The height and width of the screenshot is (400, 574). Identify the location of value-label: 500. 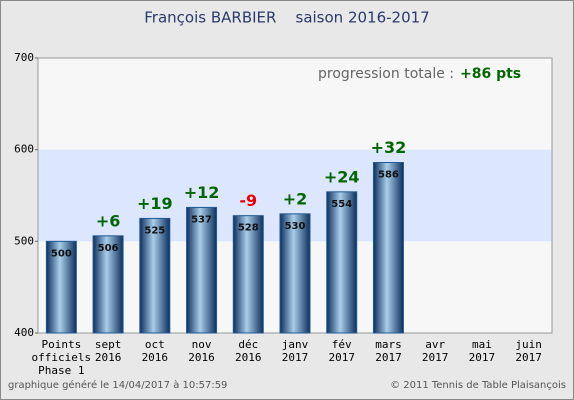
(61, 253).